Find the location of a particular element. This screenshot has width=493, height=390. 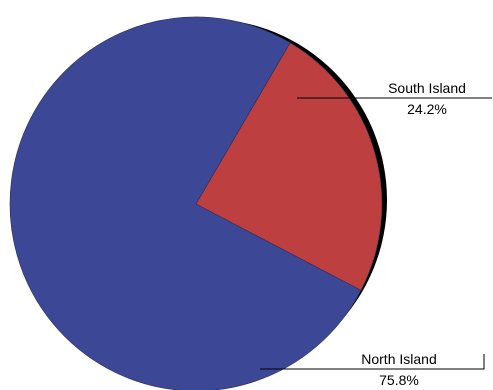

slice-percent-label: 24.2% is located at coordinates (427, 109).